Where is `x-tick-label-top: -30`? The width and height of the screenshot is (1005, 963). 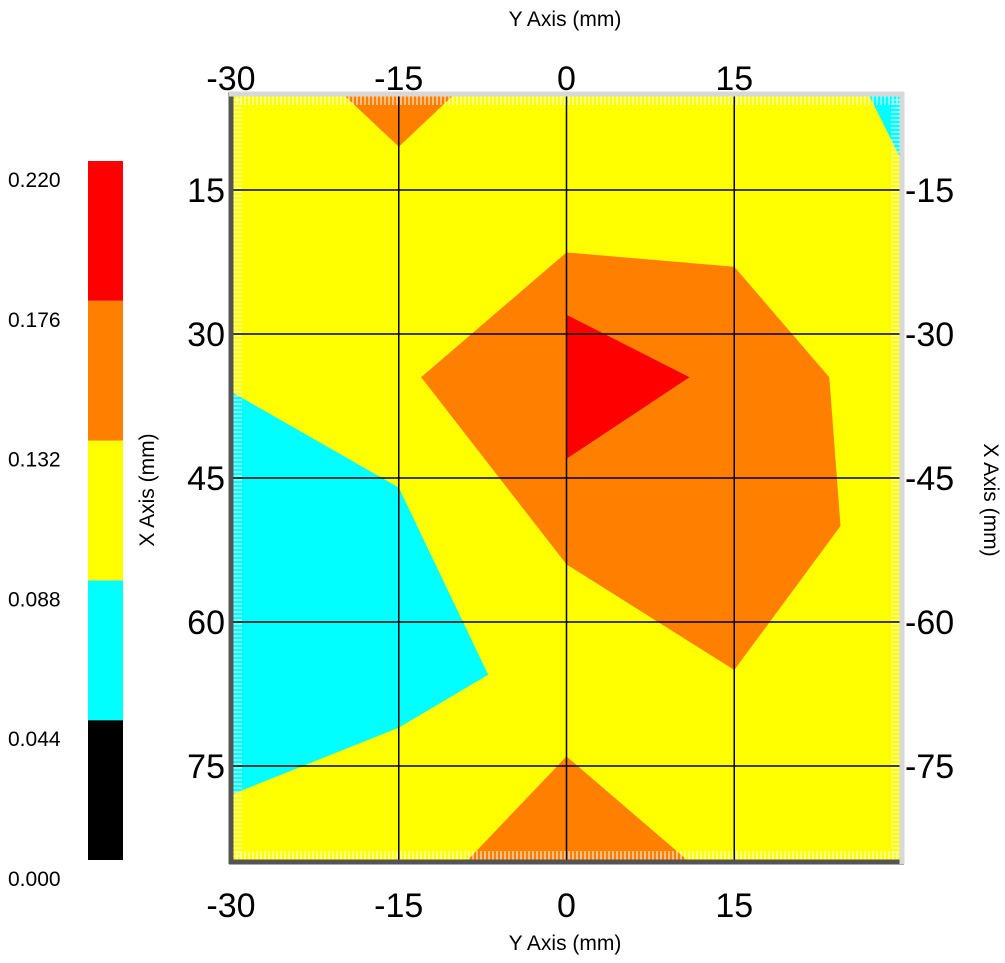
x-tick-label-top: -30 is located at coordinates (230, 79).